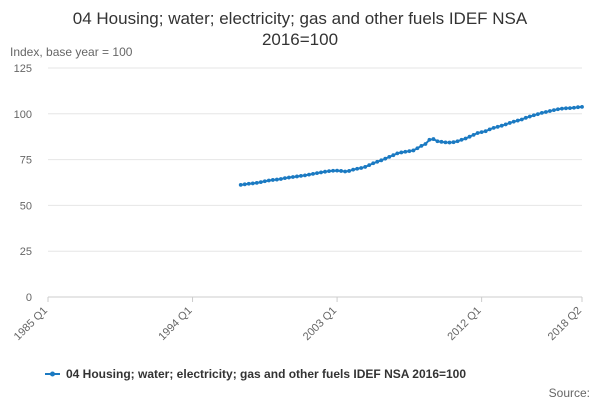 The image size is (600, 405). I want to click on x-tick-label-3: 2012 Q1, so click(464, 324).